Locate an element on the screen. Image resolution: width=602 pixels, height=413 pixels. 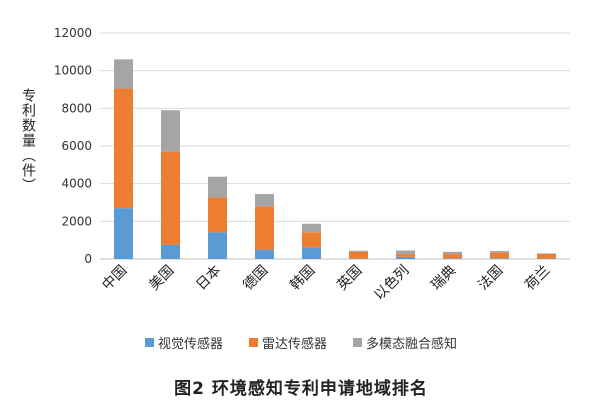
legend: 视觉传感器 雷达传感器 多模态融合感知 is located at coordinates (301, 342).